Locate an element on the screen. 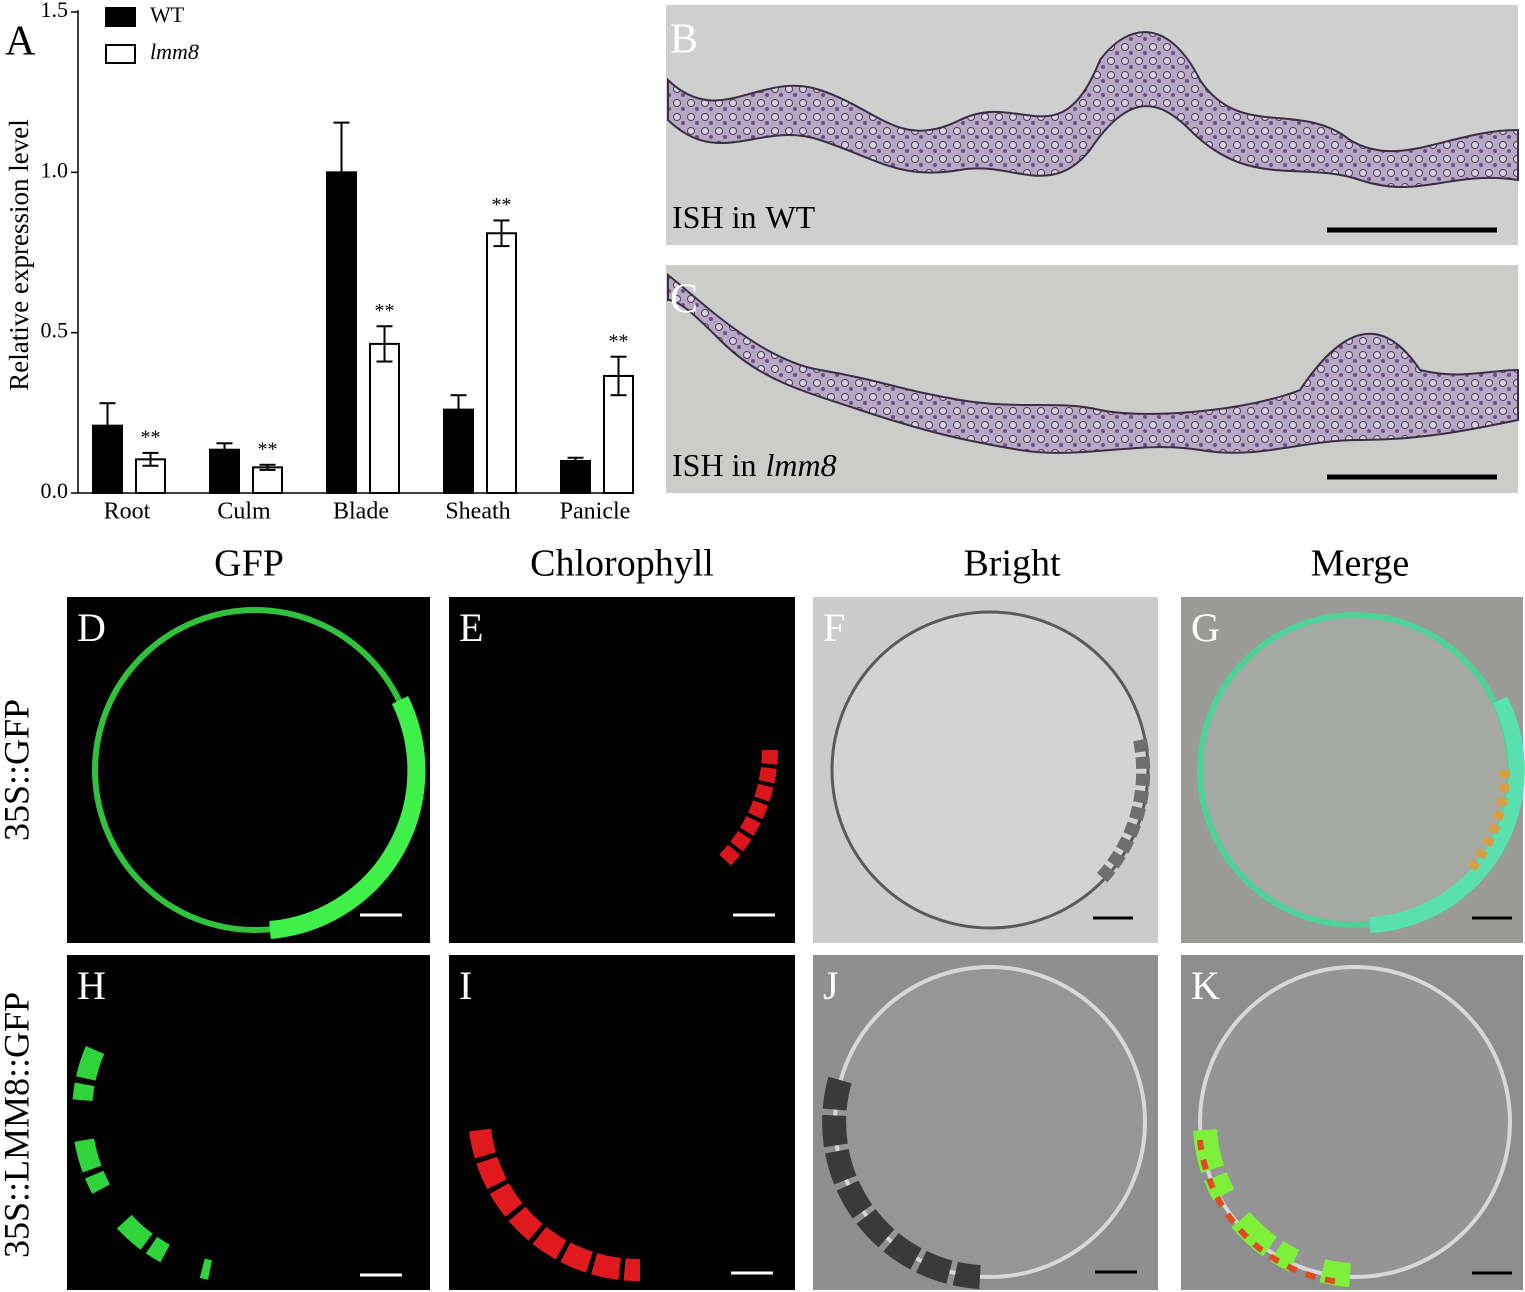  row-label: 35S::LMM8::GFP is located at coordinates (18, 1125).